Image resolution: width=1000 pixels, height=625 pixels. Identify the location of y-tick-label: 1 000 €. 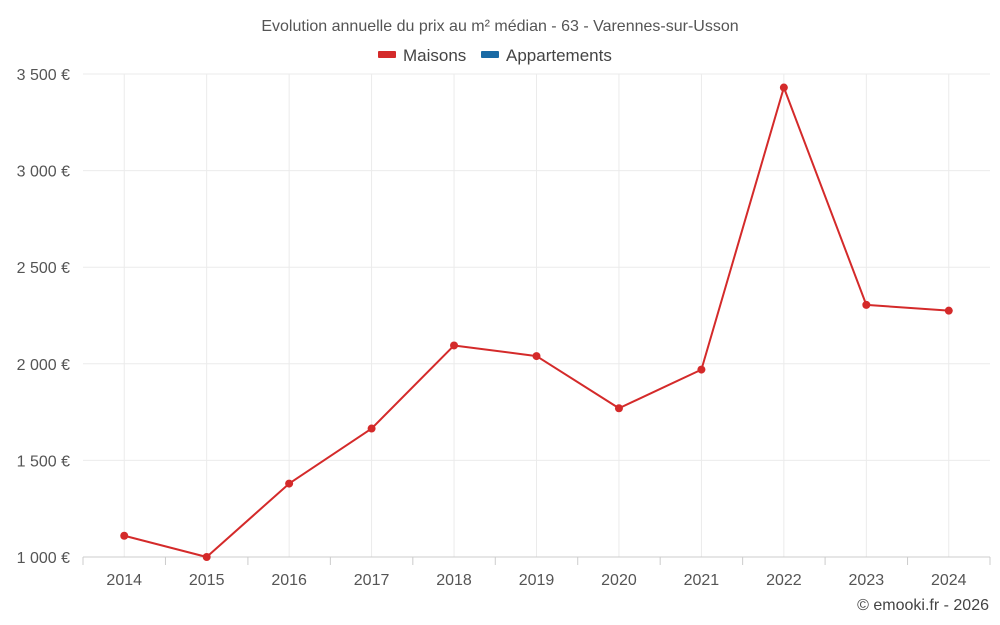
(43, 558).